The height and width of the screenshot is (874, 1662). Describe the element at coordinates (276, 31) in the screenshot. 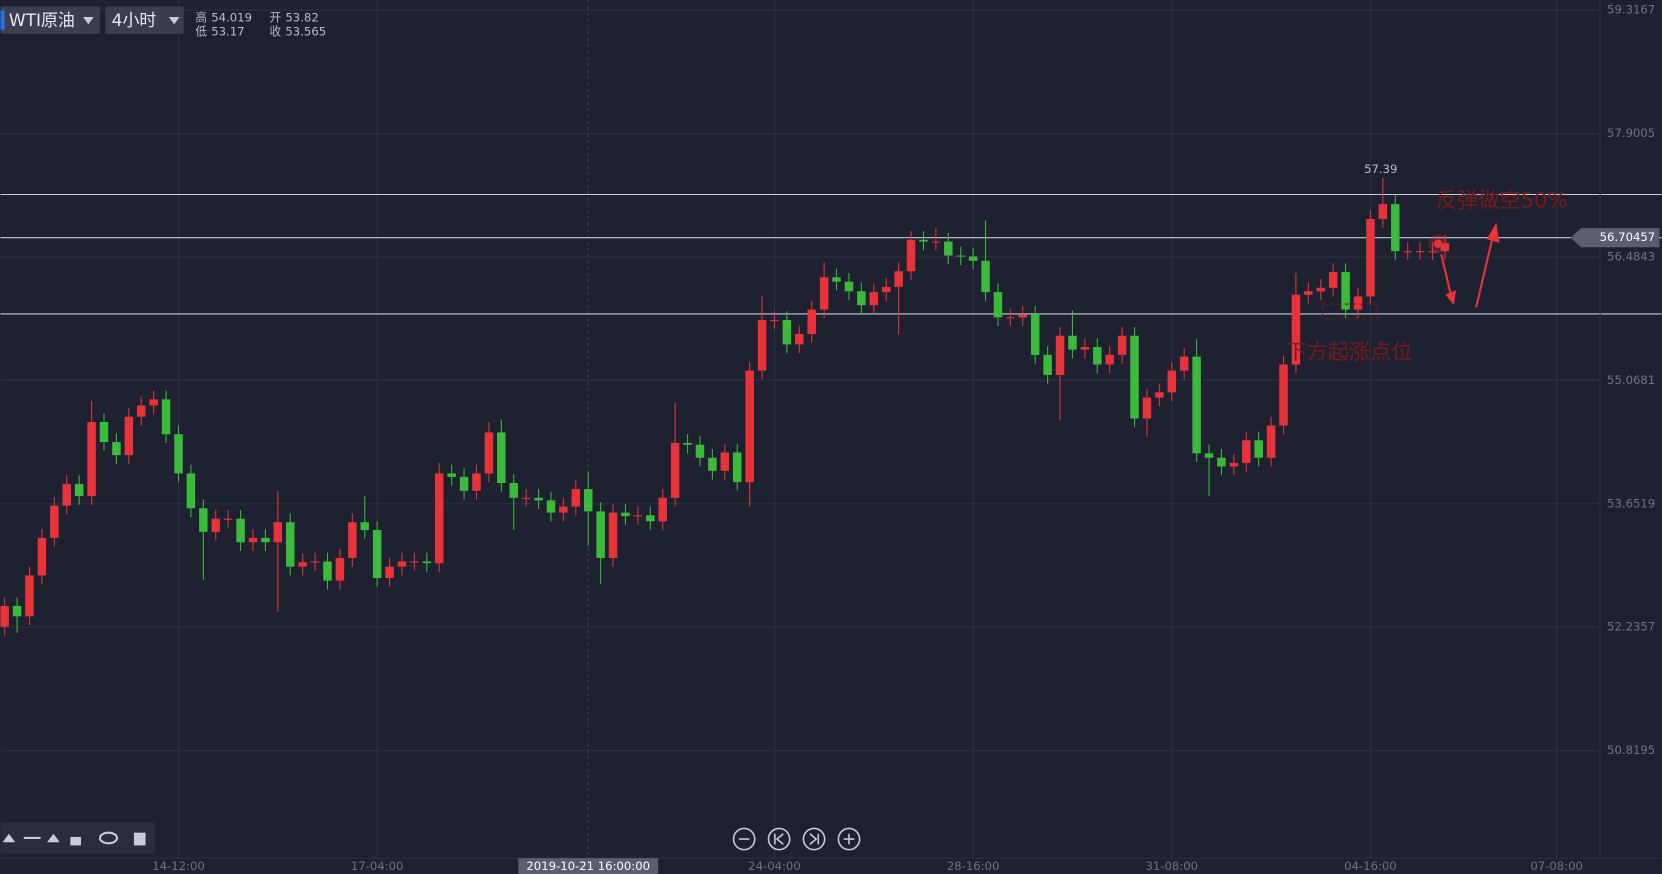

I see `close-label: 收` at that location.